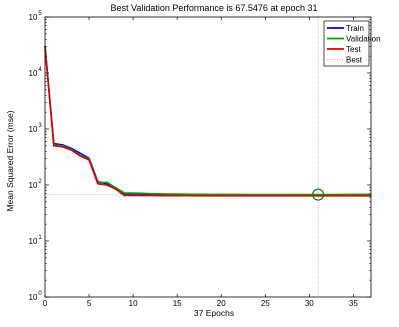 The width and height of the screenshot is (399, 327). What do you see at coordinates (133, 303) in the screenshot?
I see `x-tick-label: 10` at bounding box center [133, 303].